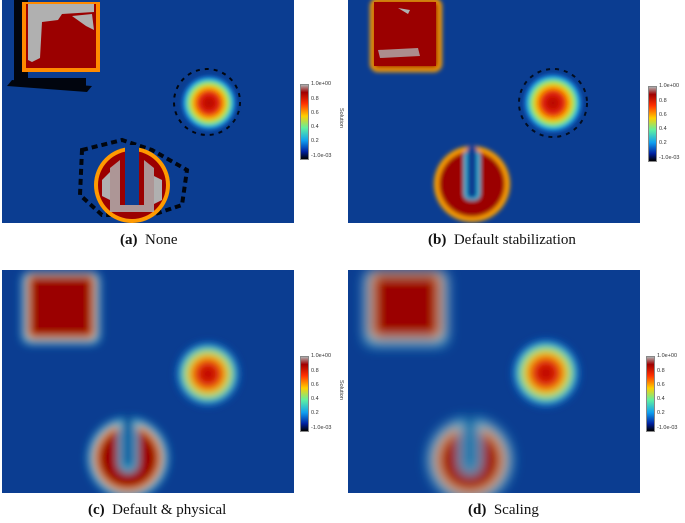 The width and height of the screenshot is (685, 523). What do you see at coordinates (514, 240) in the screenshot?
I see `caption-b-text: Default stabilization` at bounding box center [514, 240].